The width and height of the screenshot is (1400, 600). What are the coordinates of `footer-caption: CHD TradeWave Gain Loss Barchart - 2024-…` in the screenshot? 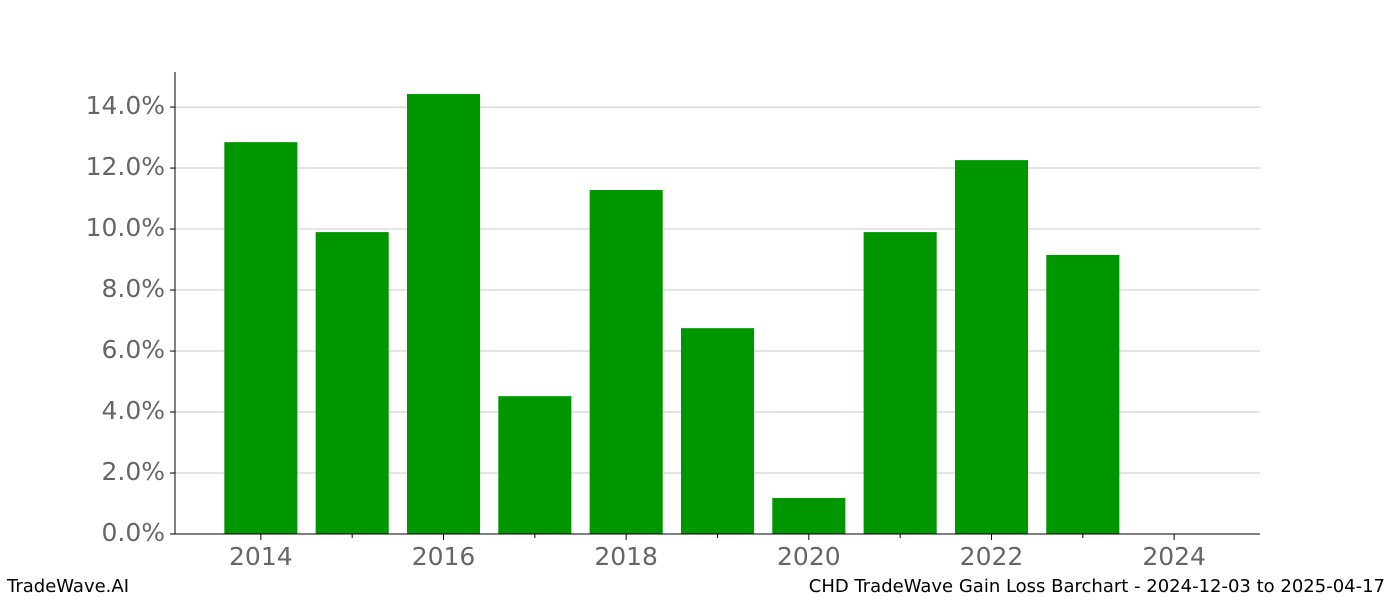 It's located at (1097, 586).